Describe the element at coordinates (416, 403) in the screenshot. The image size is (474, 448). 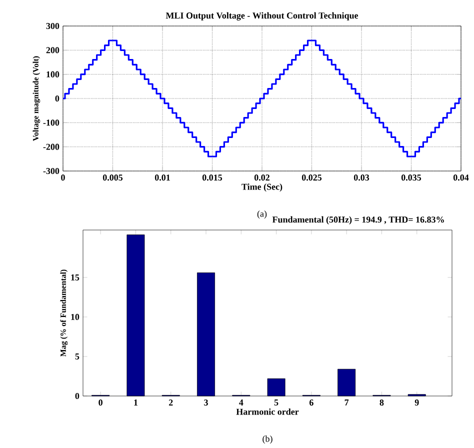
I see `x-tick-label: 9` at that location.